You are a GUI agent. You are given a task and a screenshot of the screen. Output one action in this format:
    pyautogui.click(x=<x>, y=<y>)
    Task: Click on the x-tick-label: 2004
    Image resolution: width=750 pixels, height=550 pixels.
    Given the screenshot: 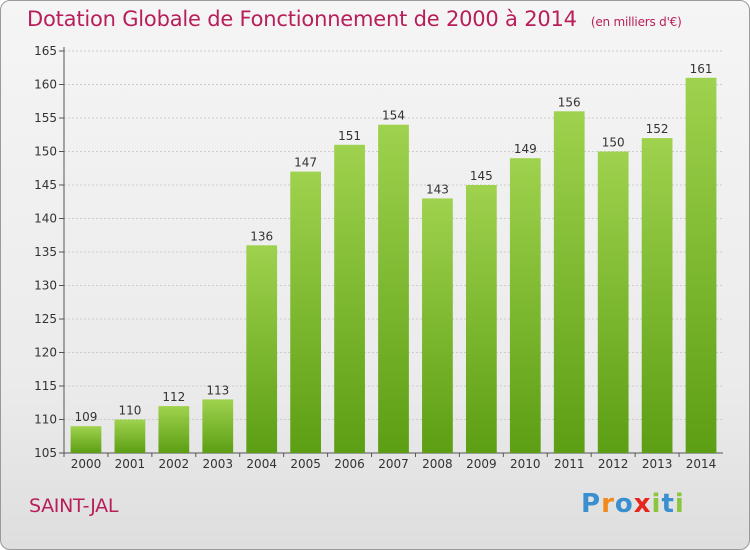 What is the action you would take?
    pyautogui.click(x=261, y=464)
    